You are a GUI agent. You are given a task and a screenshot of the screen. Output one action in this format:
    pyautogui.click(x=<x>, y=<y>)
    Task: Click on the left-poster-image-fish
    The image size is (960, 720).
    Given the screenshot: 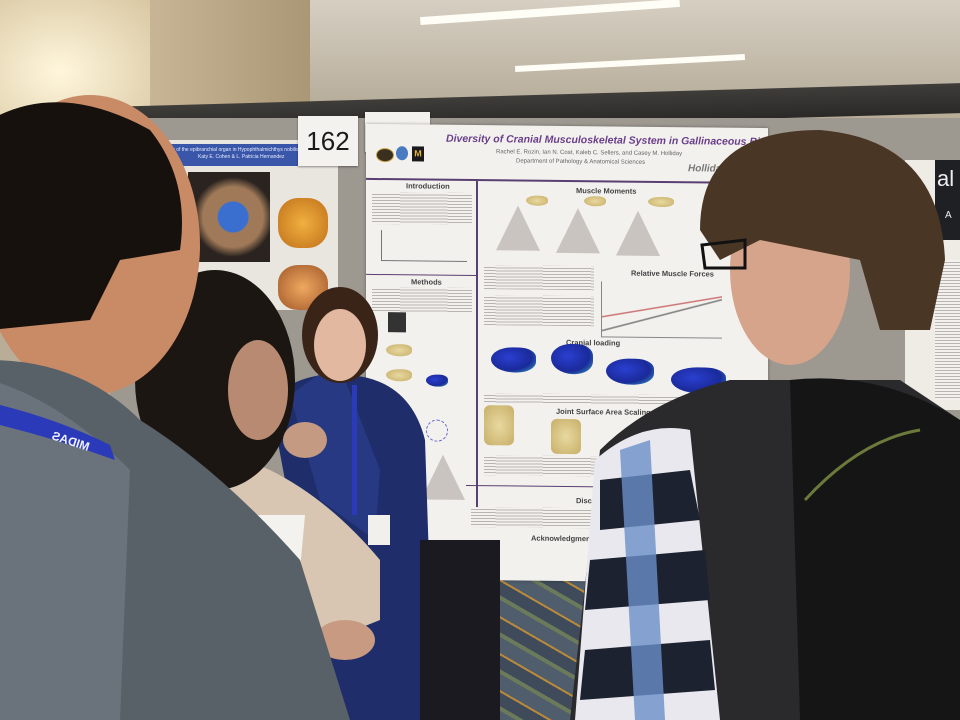 What is the action you would take?
    pyautogui.click(x=303, y=223)
    